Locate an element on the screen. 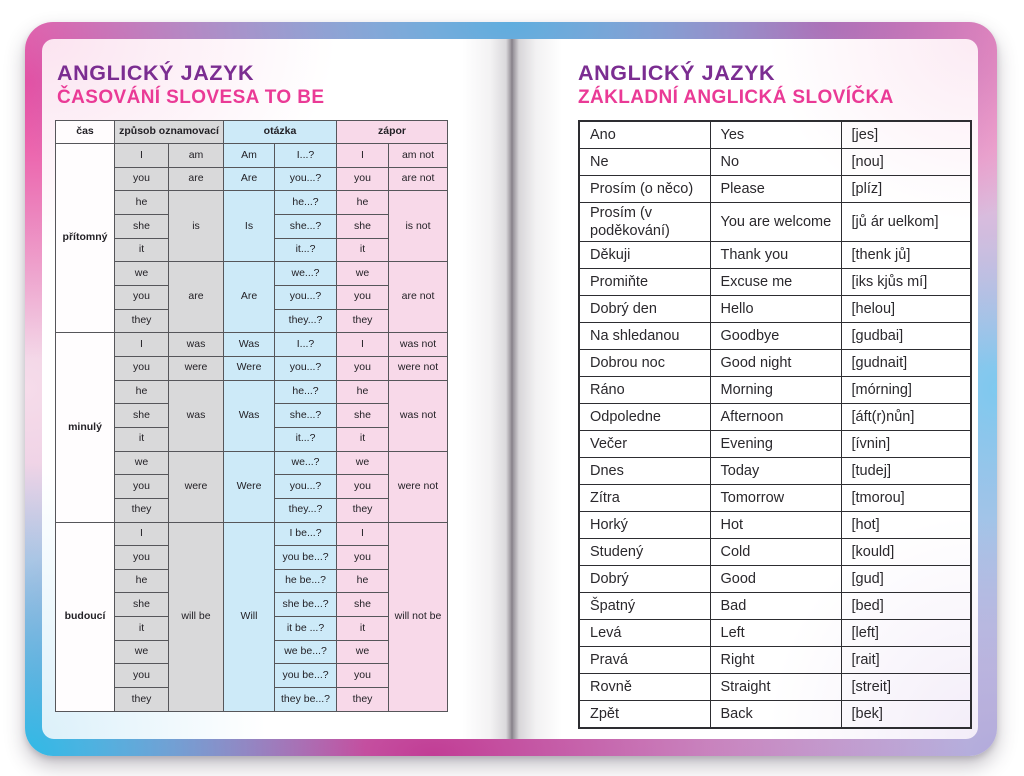 The height and width of the screenshot is (776, 1024). pronunciation-cell: [gudbai] is located at coordinates (906, 336).